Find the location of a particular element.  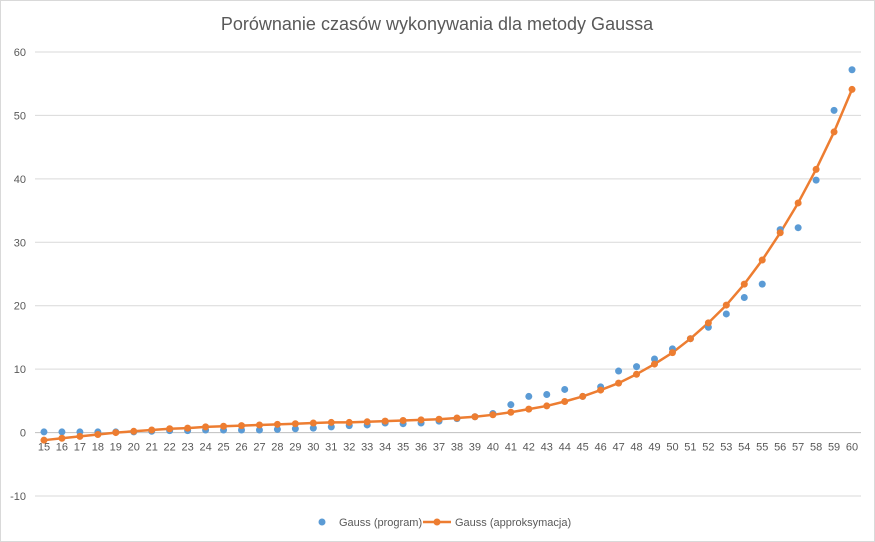

x-tick-label: 58 is located at coordinates (816, 448).